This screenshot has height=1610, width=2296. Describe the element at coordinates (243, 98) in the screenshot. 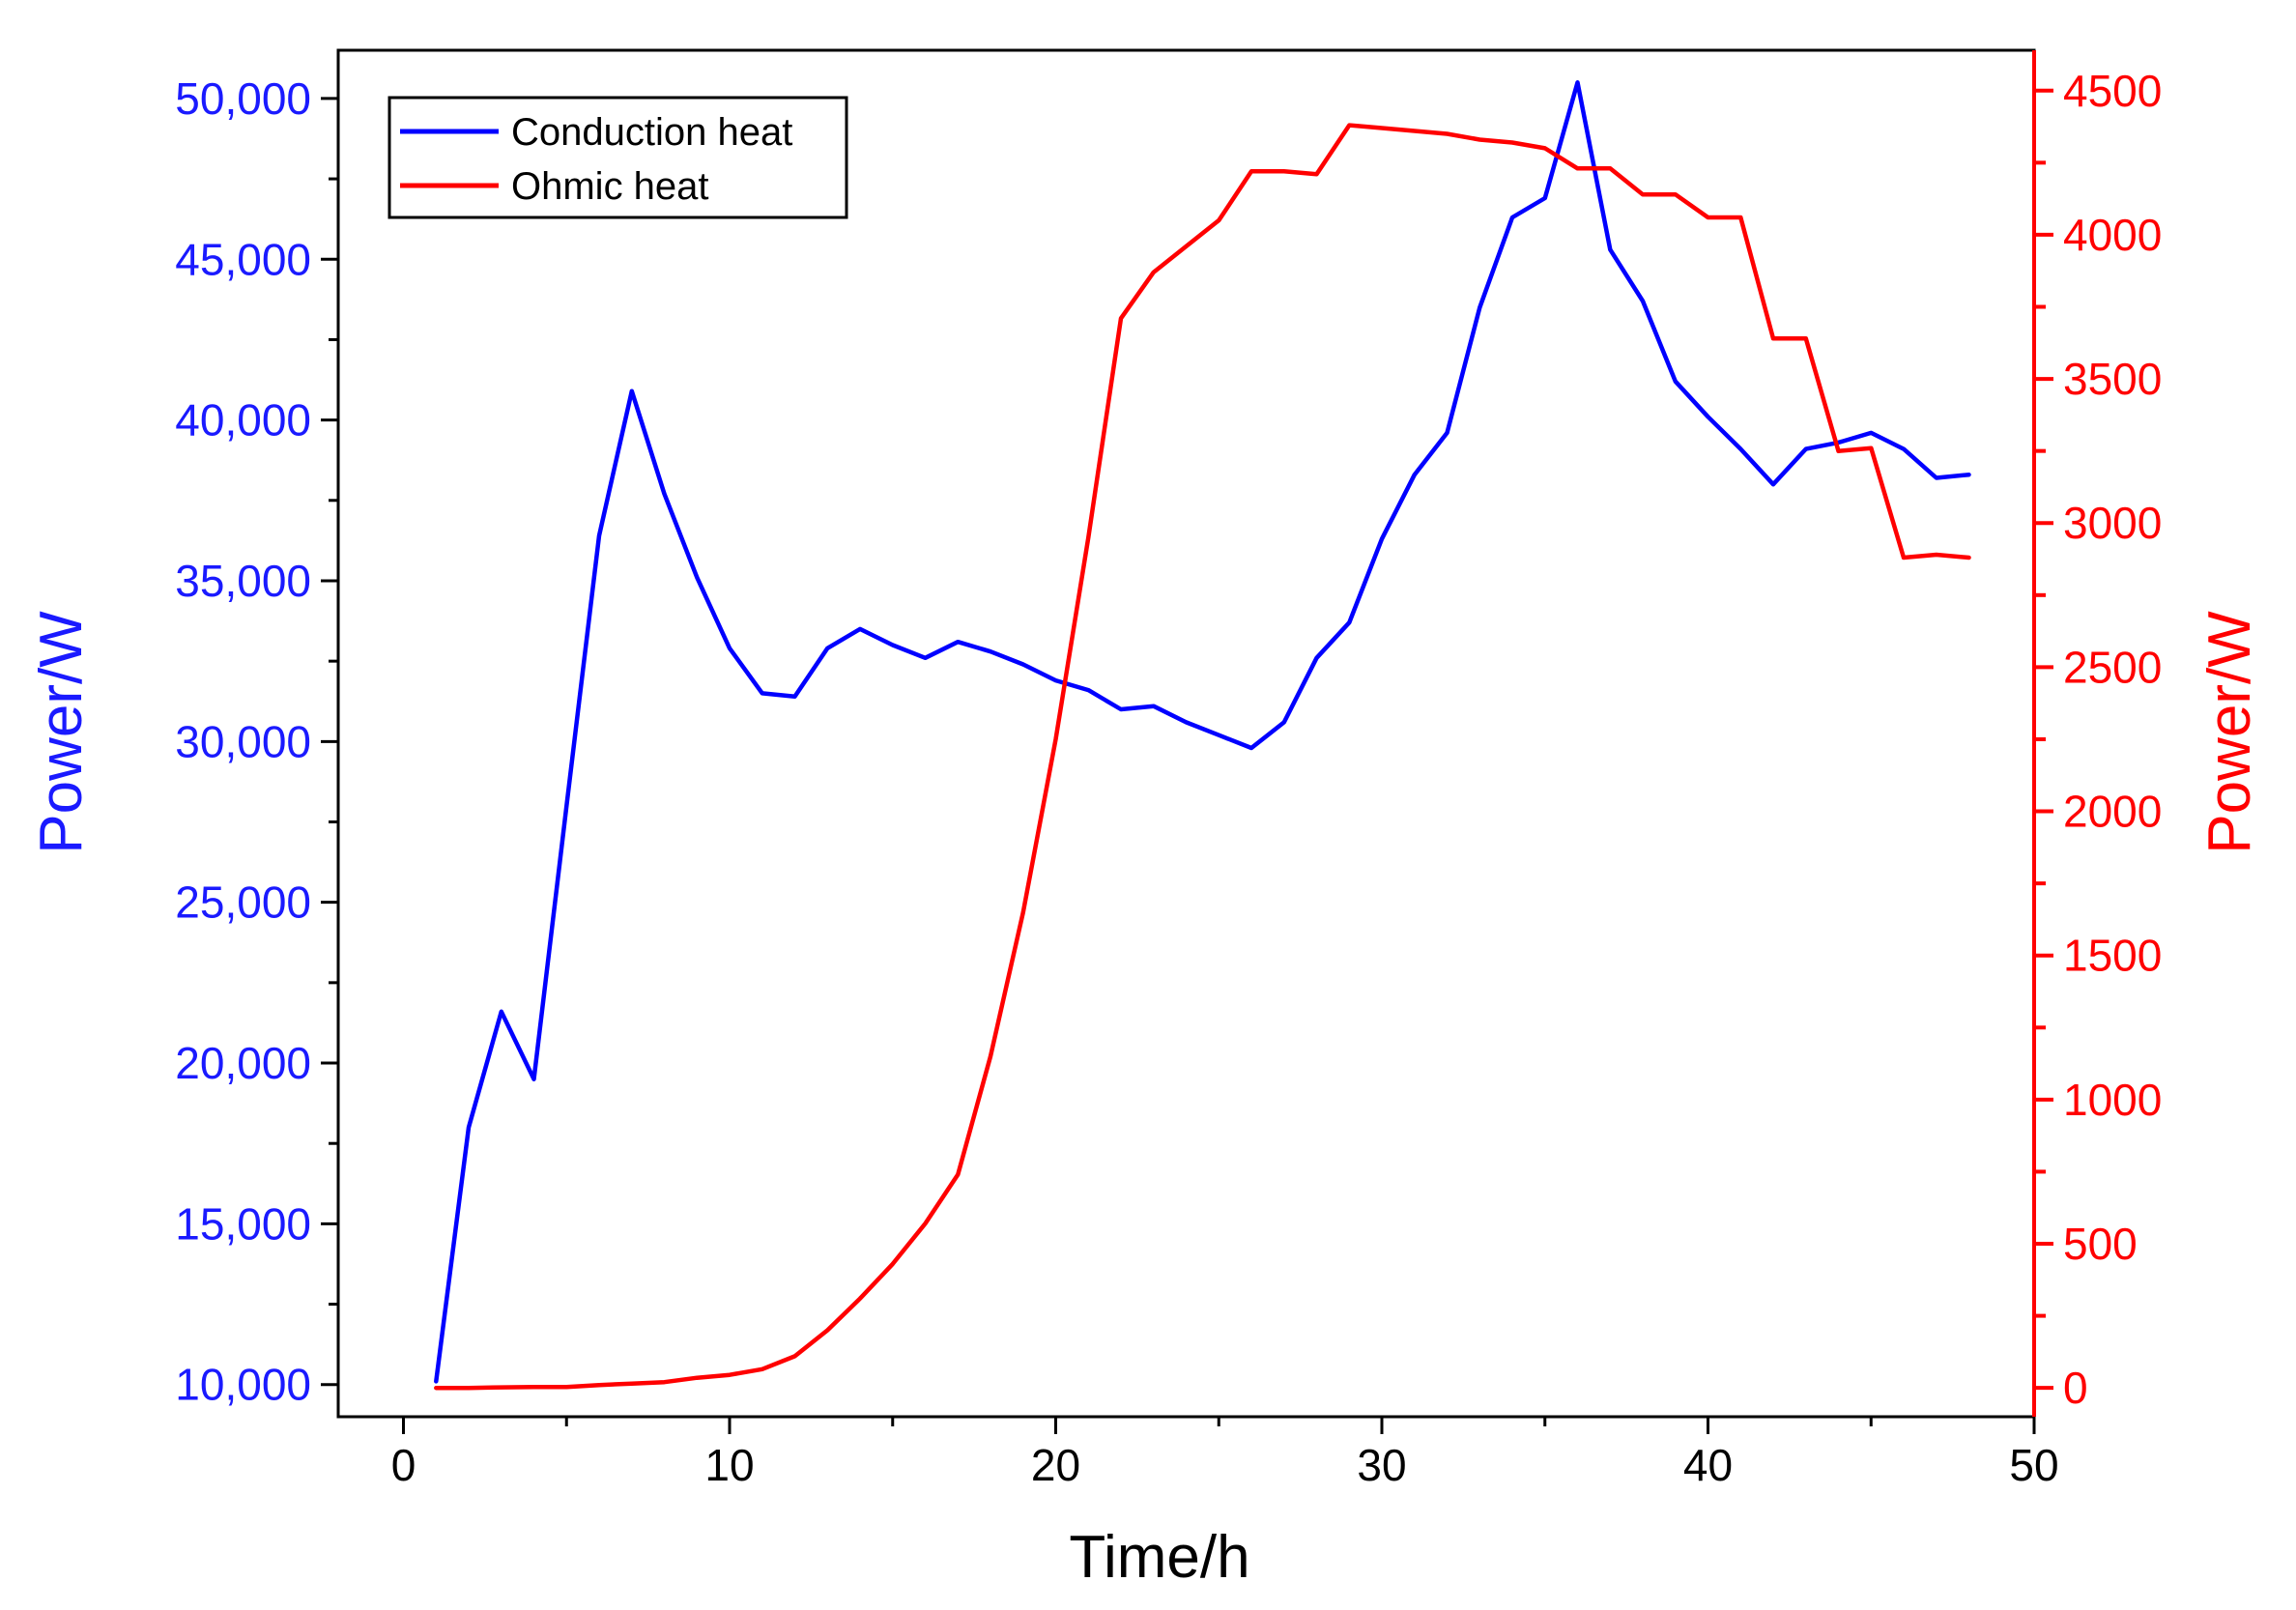

I see `y-left-tick-label: 50,000` at that location.